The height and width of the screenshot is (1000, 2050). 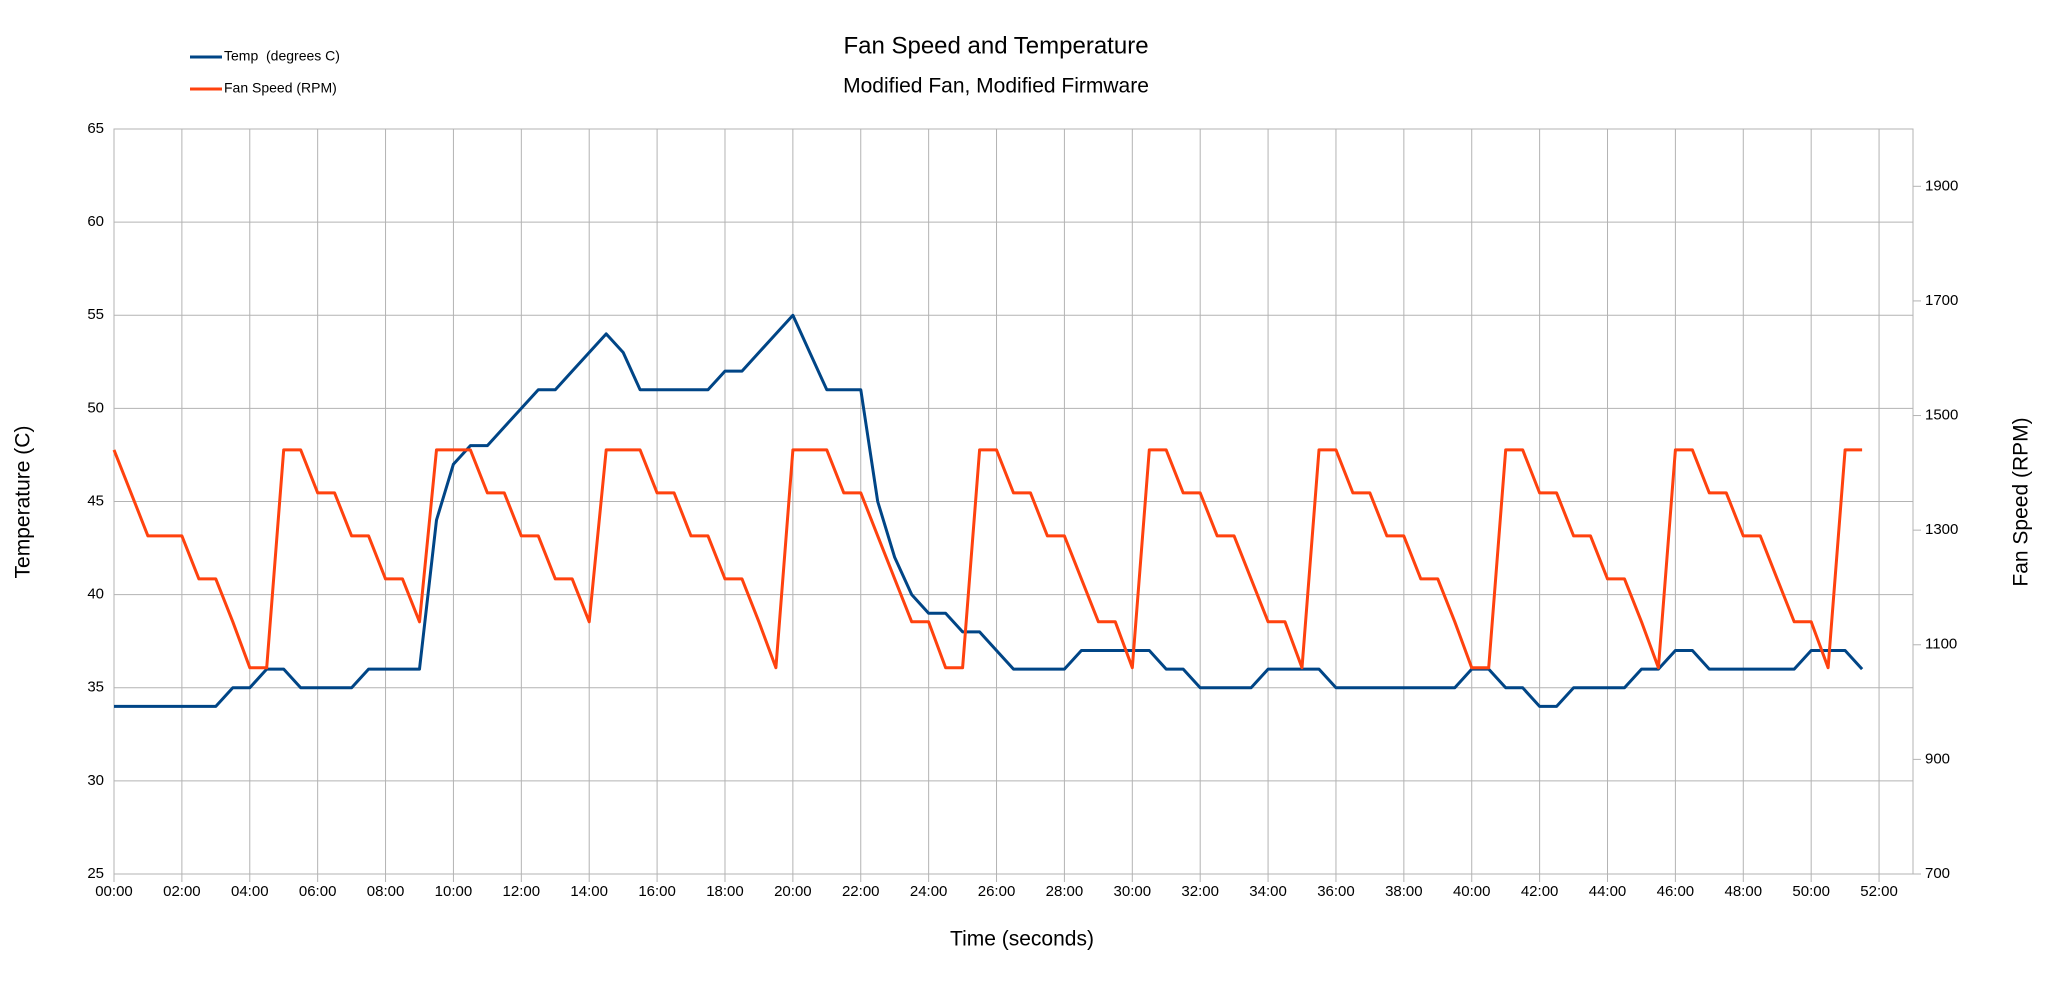 What do you see at coordinates (454, 891) in the screenshot?
I see `x-tick-label: 10:00` at bounding box center [454, 891].